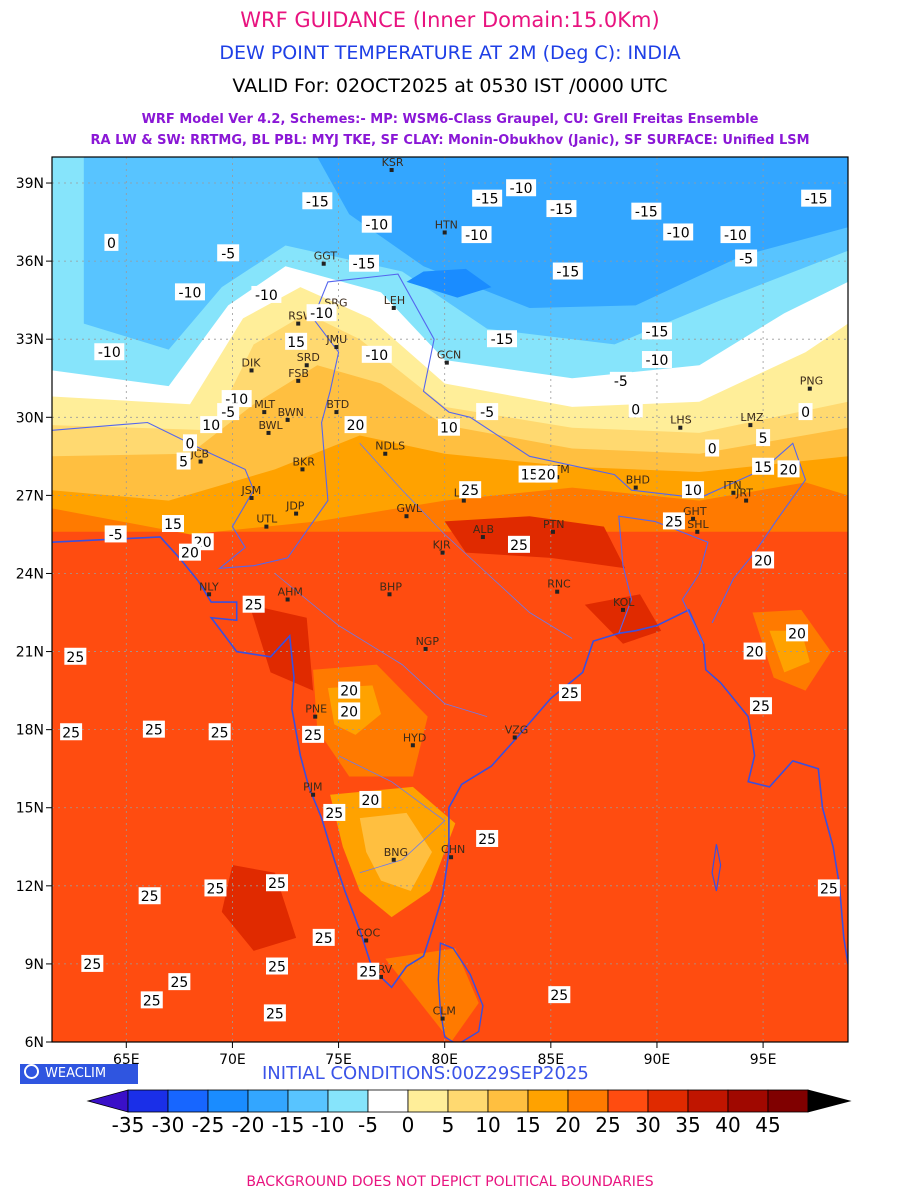  Describe the element at coordinates (30, 184) in the screenshot. I see `lat-tick-label: 39N` at that location.